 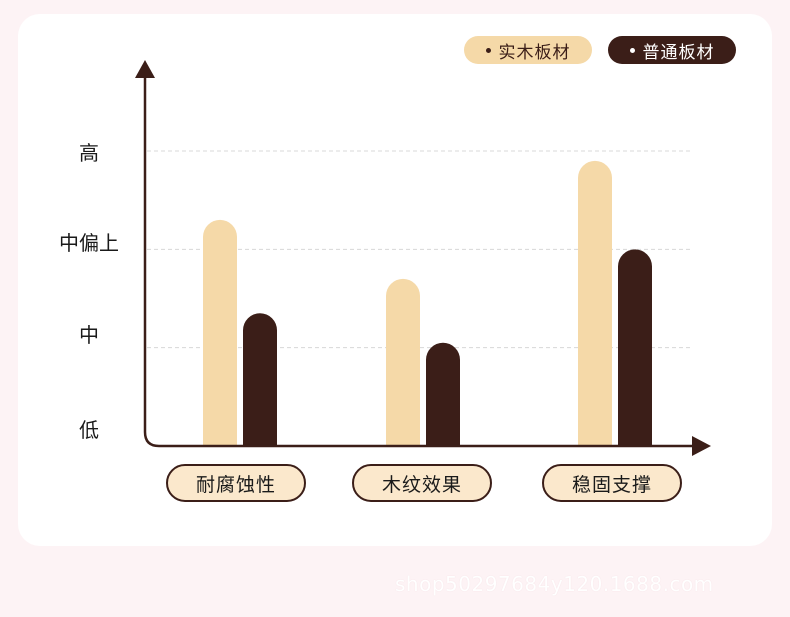 I want to click on y-axis-arrow-icon, so click(x=145, y=69).